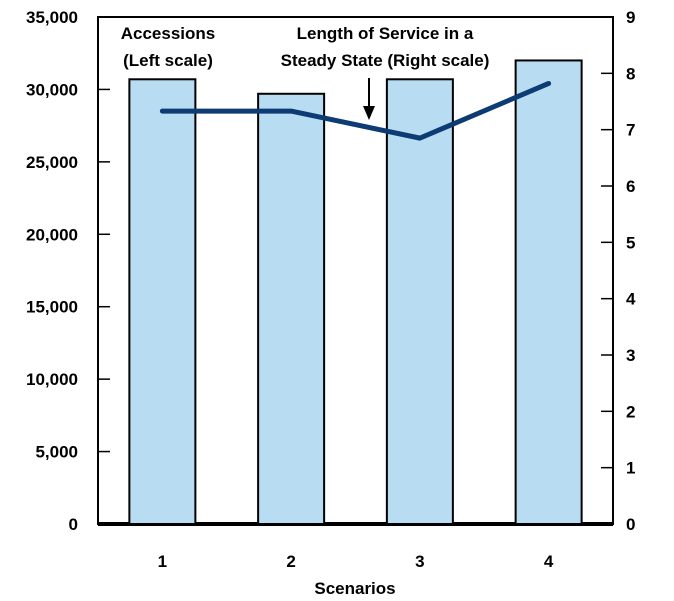 Image resolution: width=674 pixels, height=601 pixels. Describe the element at coordinates (52, 307) in the screenshot. I see `left-tick-label: 15,000` at that location.